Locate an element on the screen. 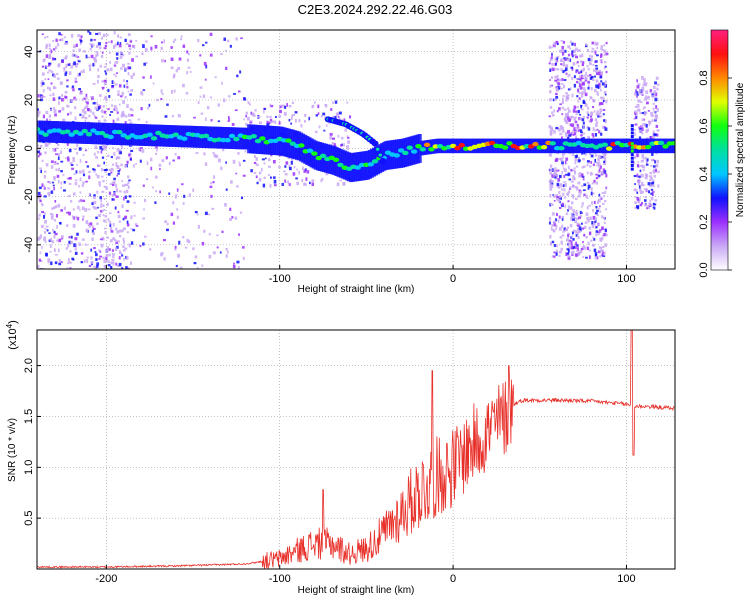 The width and height of the screenshot is (750, 600). colorbar-label: Normalized spectral amplitude is located at coordinates (740, 149).